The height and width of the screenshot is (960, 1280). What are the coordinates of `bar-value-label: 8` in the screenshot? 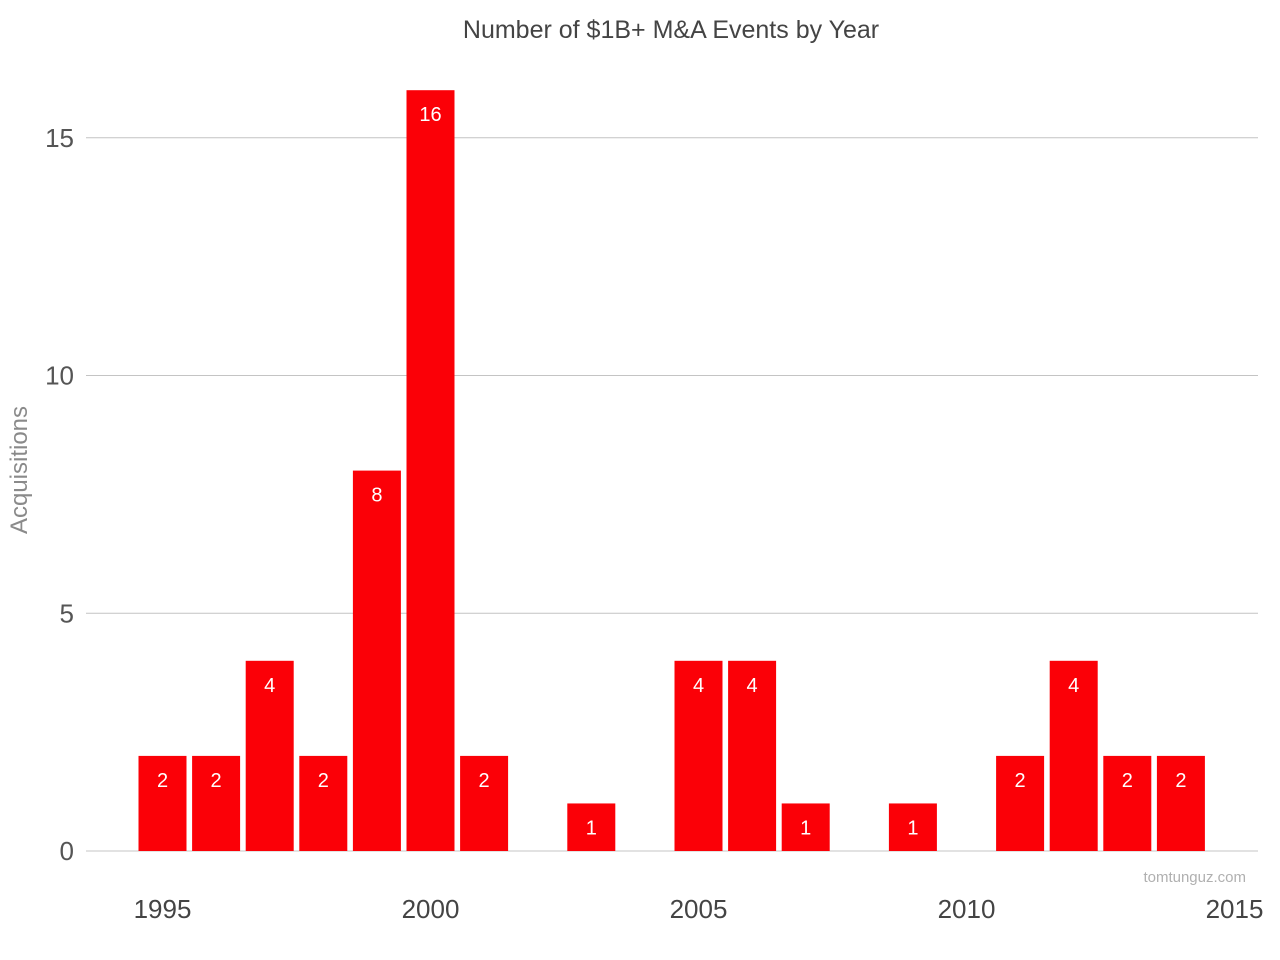 It's located at (376, 496).